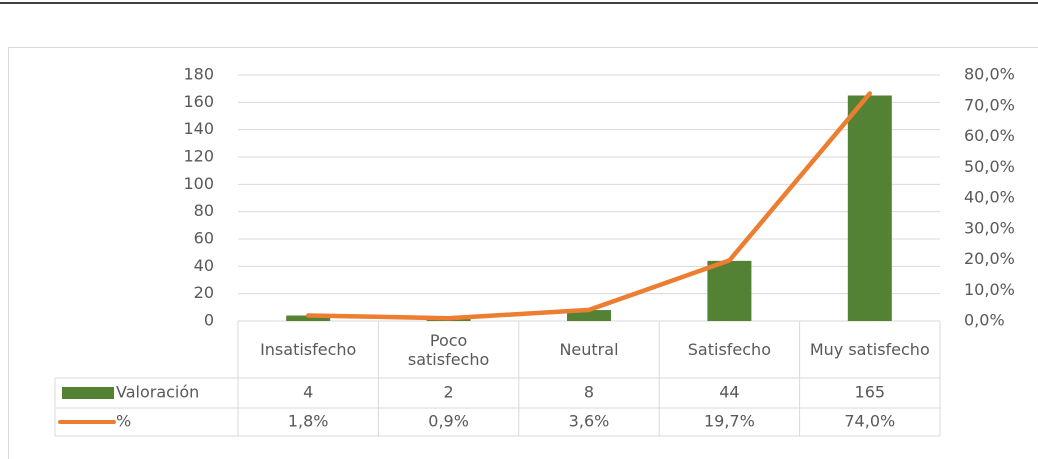 The image size is (1038, 459). I want to click on legend-label: %, so click(123, 421).